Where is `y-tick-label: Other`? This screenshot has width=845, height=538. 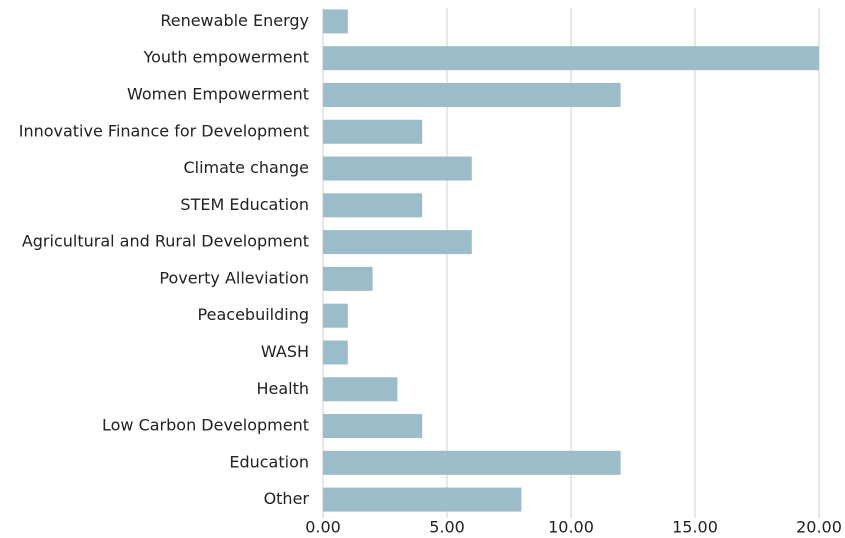
y-tick-label: Other is located at coordinates (287, 498).